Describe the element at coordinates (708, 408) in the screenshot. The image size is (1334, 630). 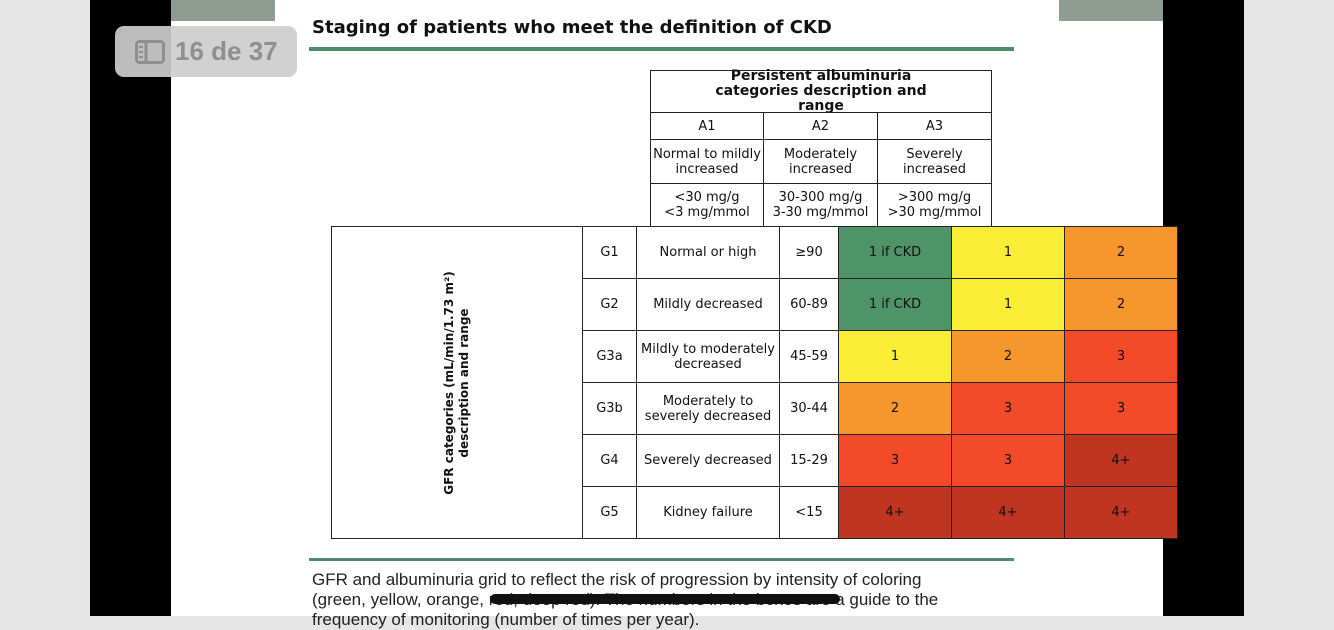
I see `gfr-desc: Moderately to severely decreased` at that location.